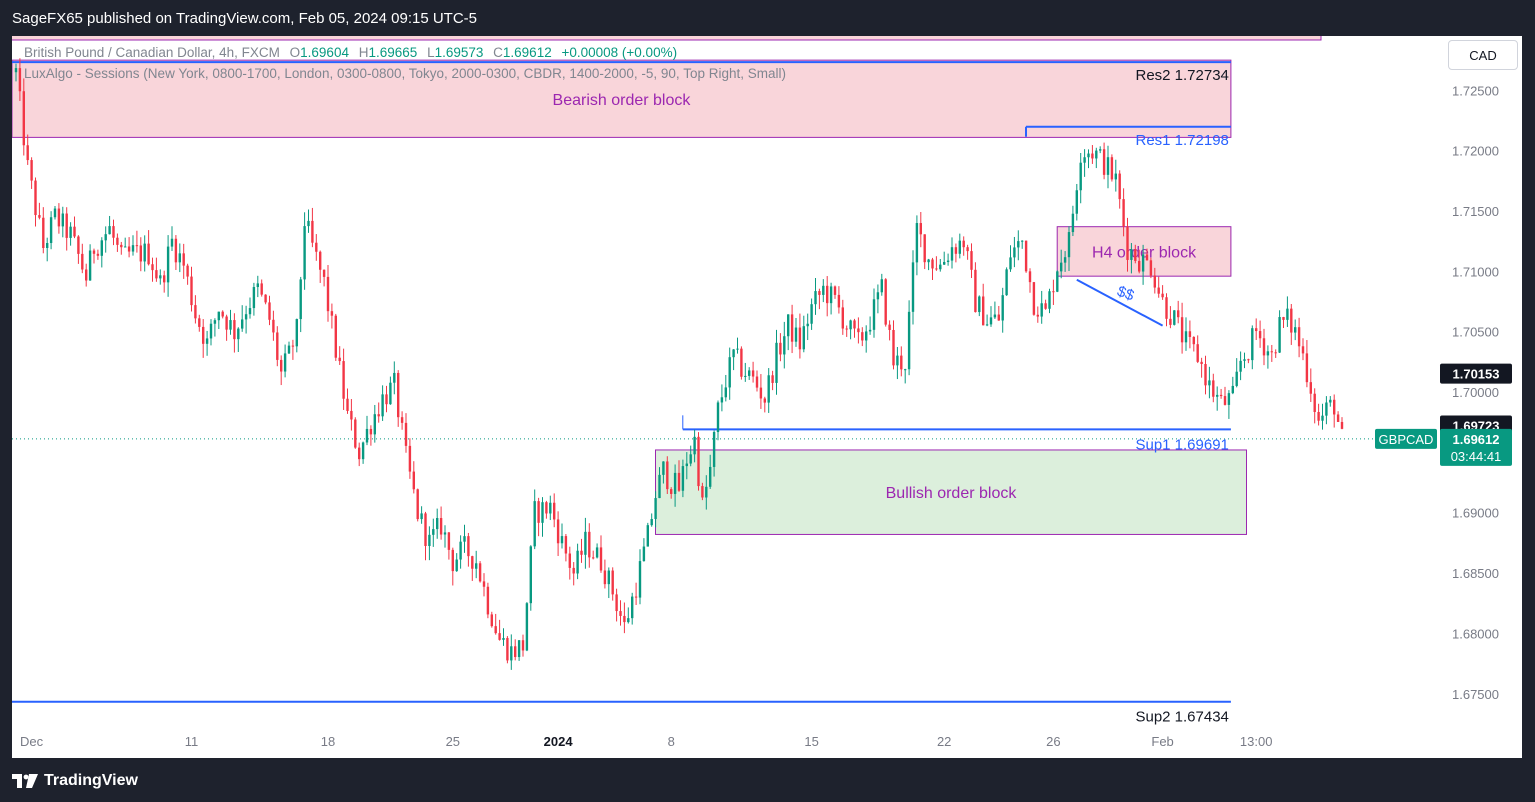 This screenshot has height=802, width=1535. I want to click on currency-button: CAD, so click(1483, 55).